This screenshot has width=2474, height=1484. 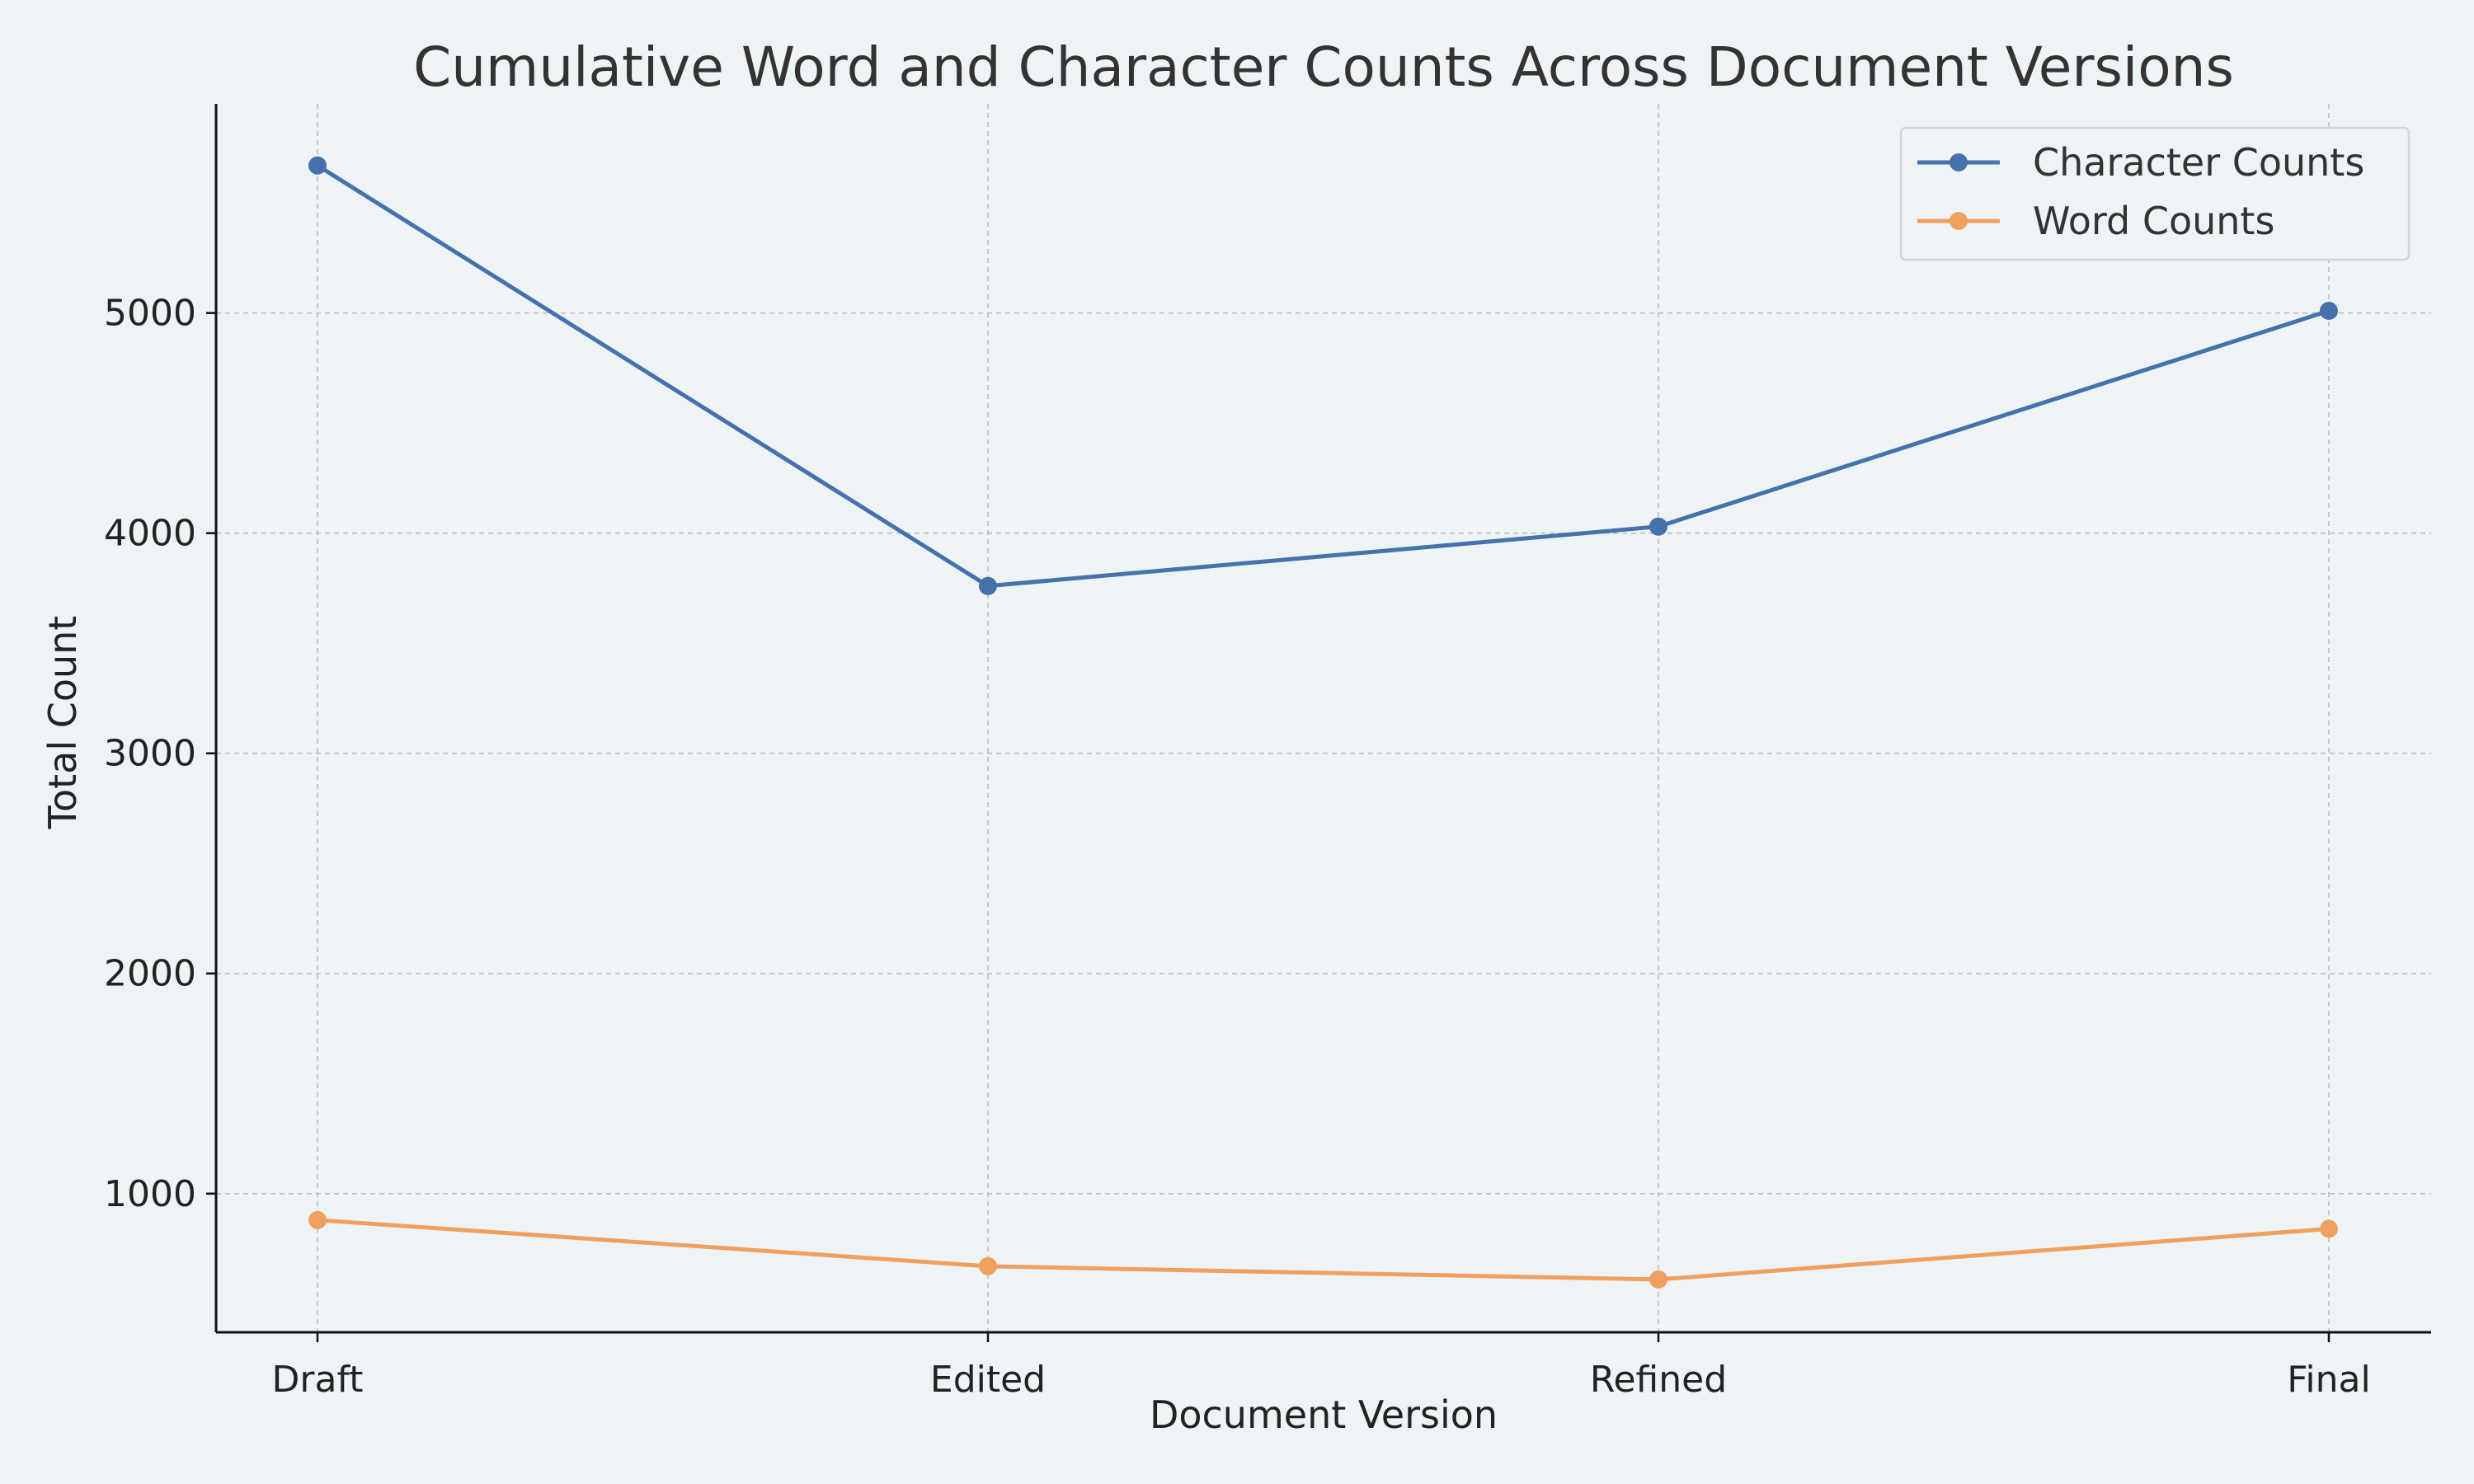 I want to click on x-tick-label-edited: Edited, so click(x=988, y=1380).